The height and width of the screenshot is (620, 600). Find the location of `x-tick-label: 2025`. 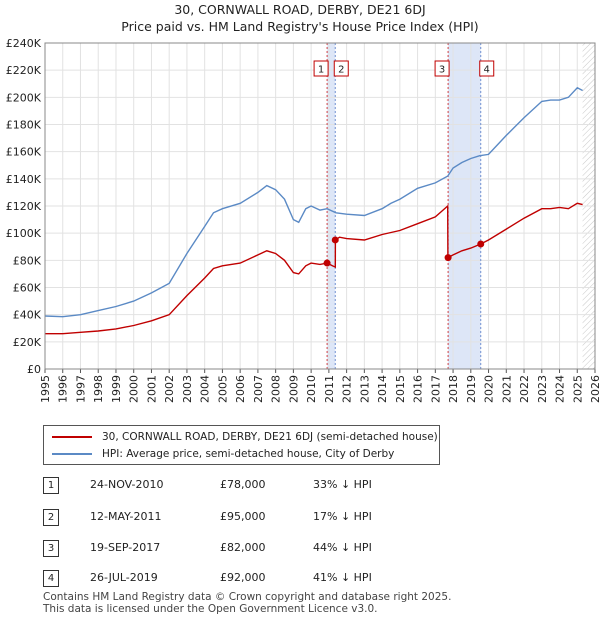

x-tick-label: 2025 is located at coordinates (577, 389).